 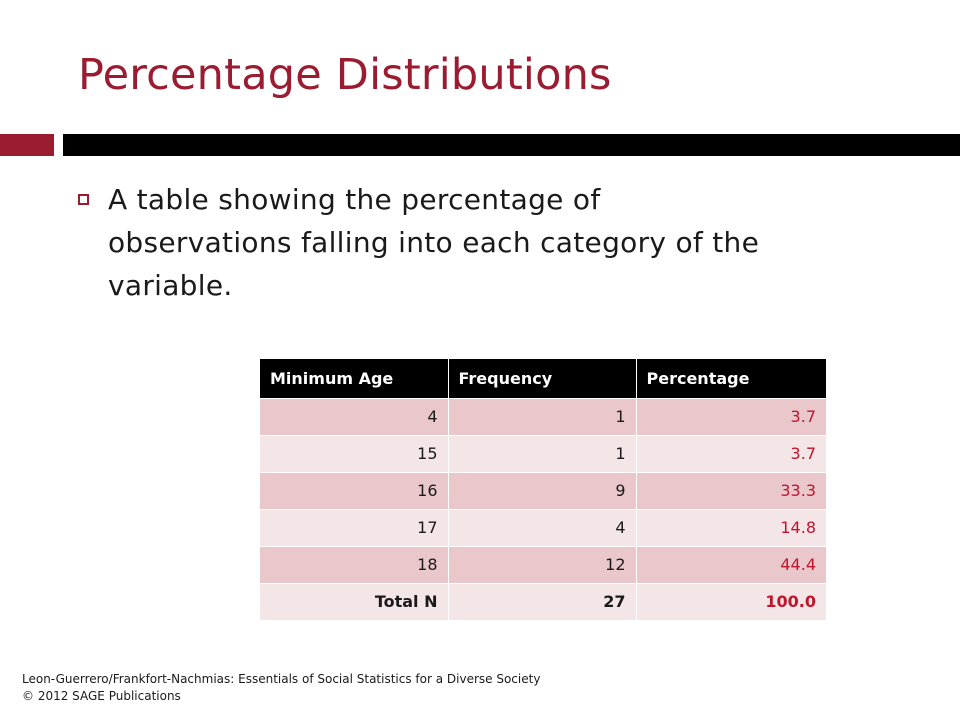 I want to click on table-row: 17 4 14.8, so click(x=543, y=527).